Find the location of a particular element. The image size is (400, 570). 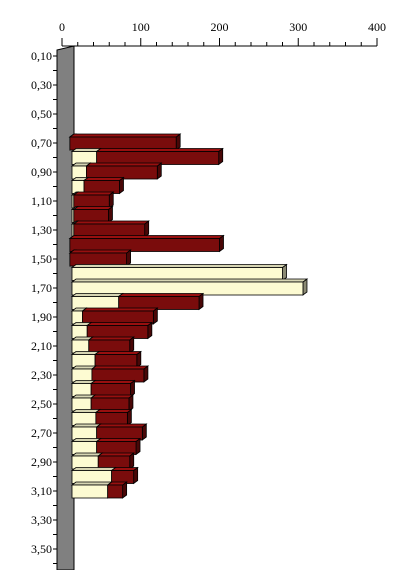

y-tick-label: 3,50 is located at coordinates (41, 549).